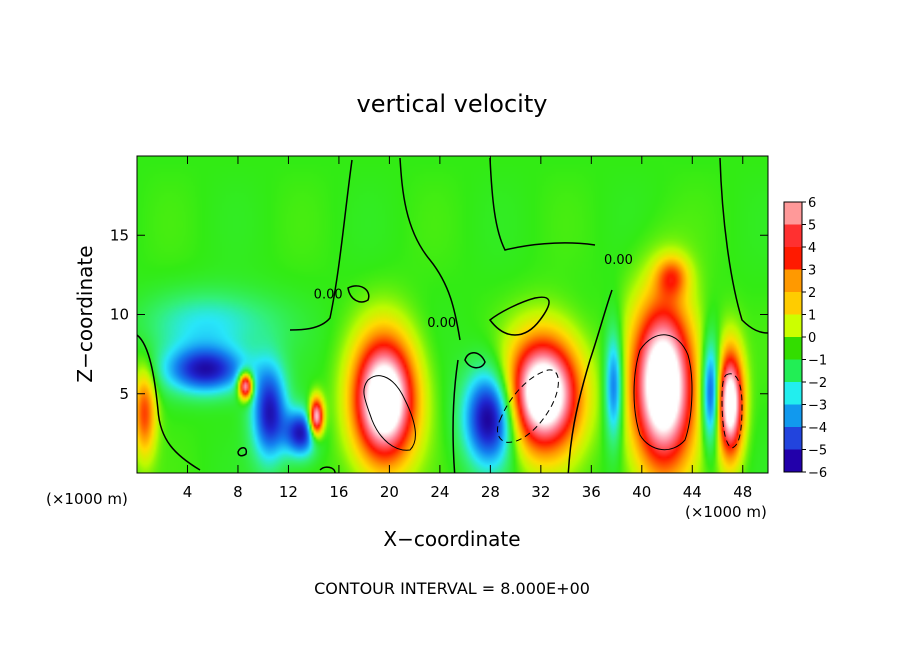 This screenshot has width=904, height=654. I want to click on colorbar-label: 3, so click(812, 271).